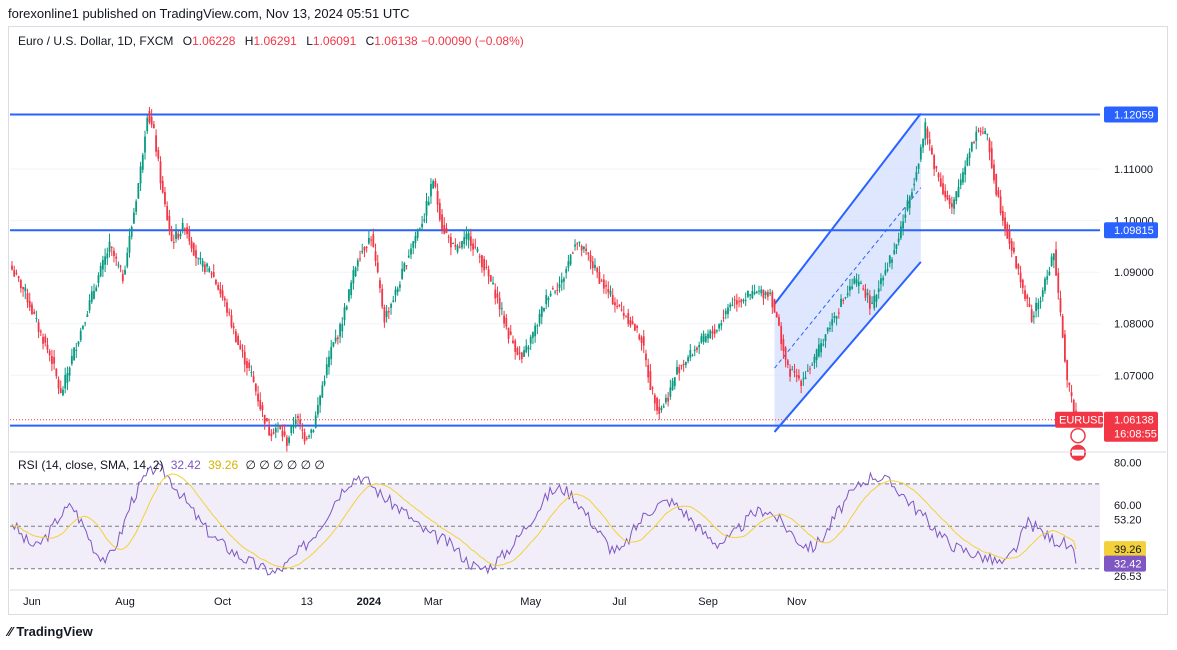 The height and width of the screenshot is (650, 1177). I want to click on time-tick-label: Oct, so click(222, 602).